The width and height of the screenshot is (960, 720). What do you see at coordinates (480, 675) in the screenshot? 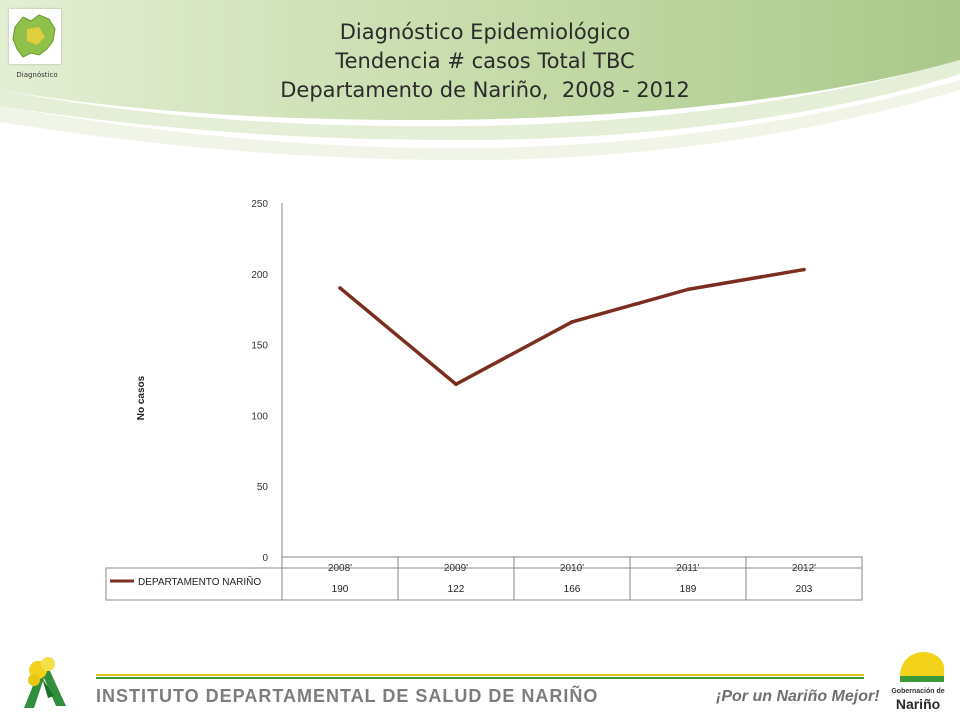
I see `footer-line-yellow` at bounding box center [480, 675].